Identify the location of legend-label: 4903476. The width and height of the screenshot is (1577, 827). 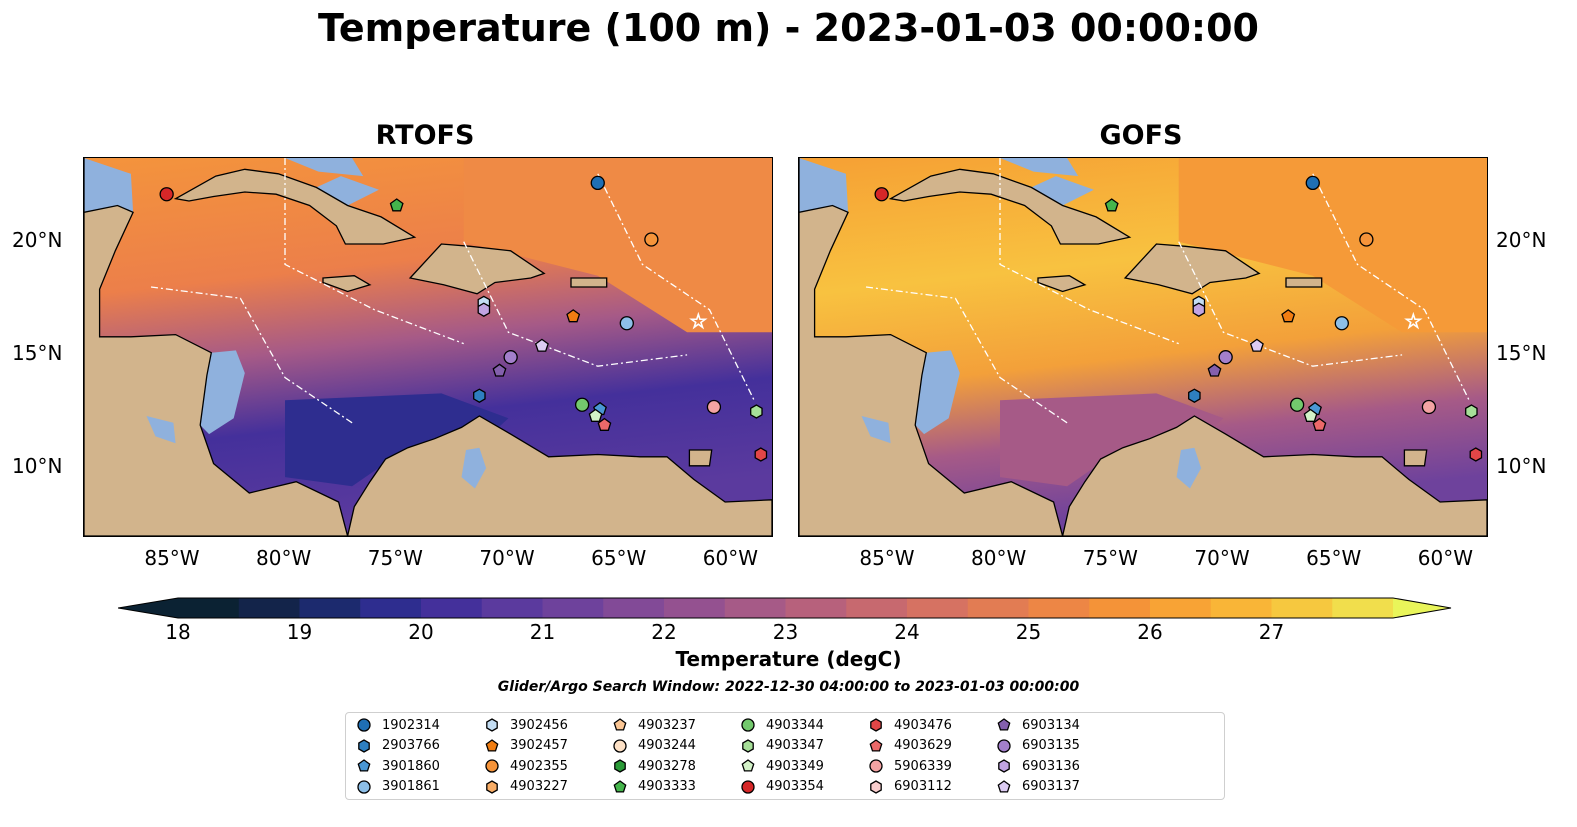
(923, 725).